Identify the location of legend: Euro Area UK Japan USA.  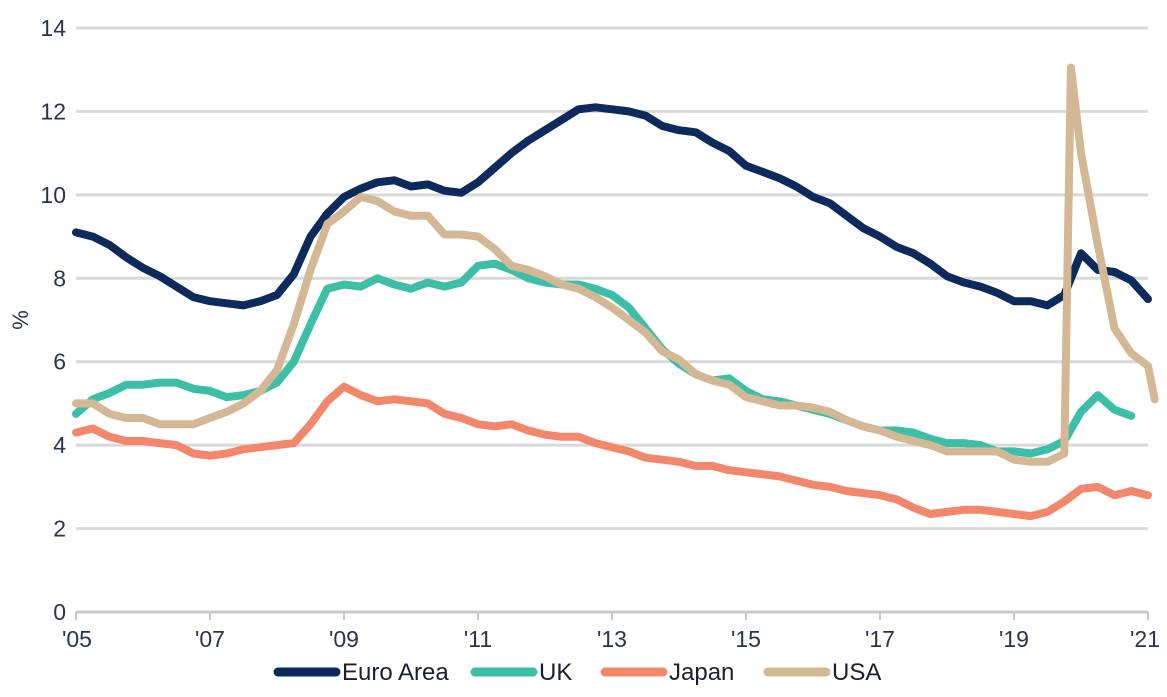
(577, 672).